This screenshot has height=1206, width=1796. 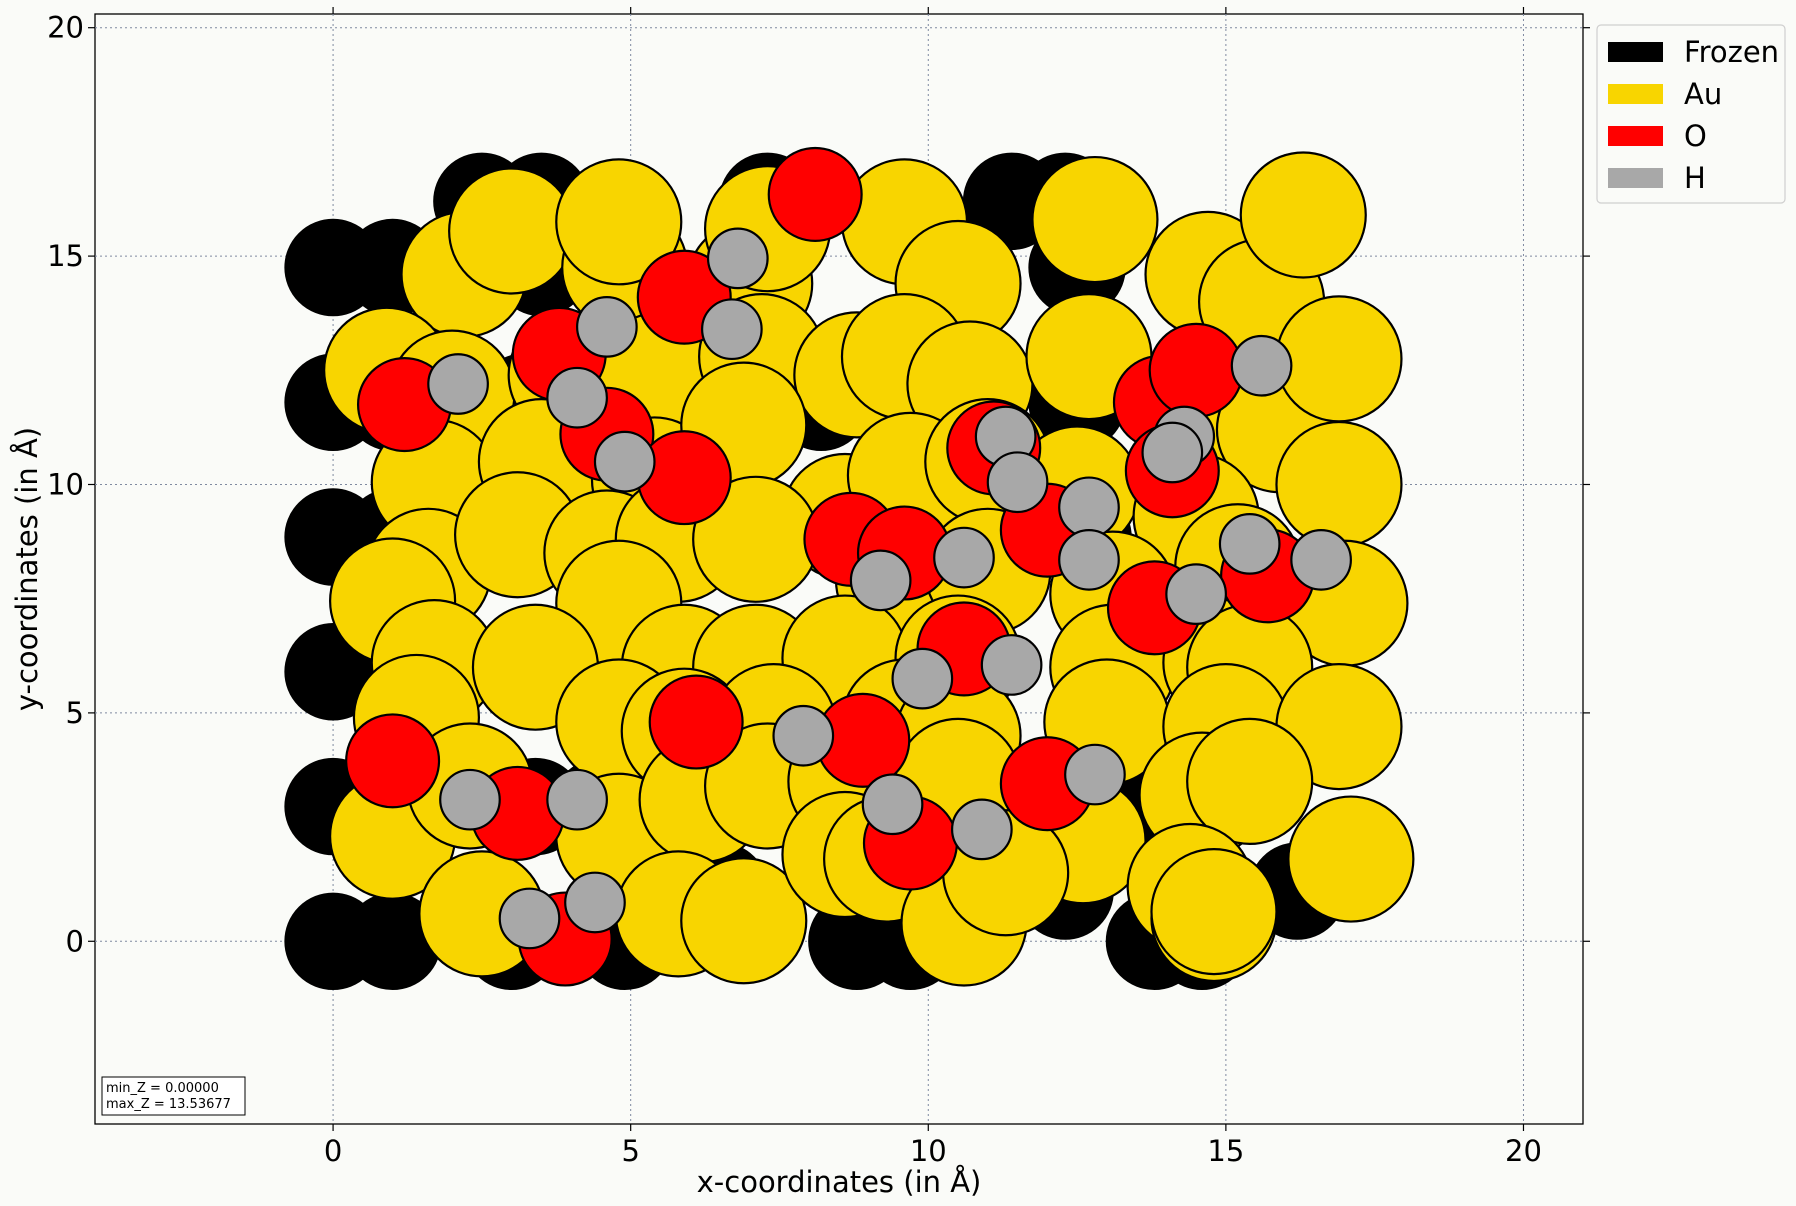 I want to click on legend: Frozen Au OH, so click(x=1691, y=114).